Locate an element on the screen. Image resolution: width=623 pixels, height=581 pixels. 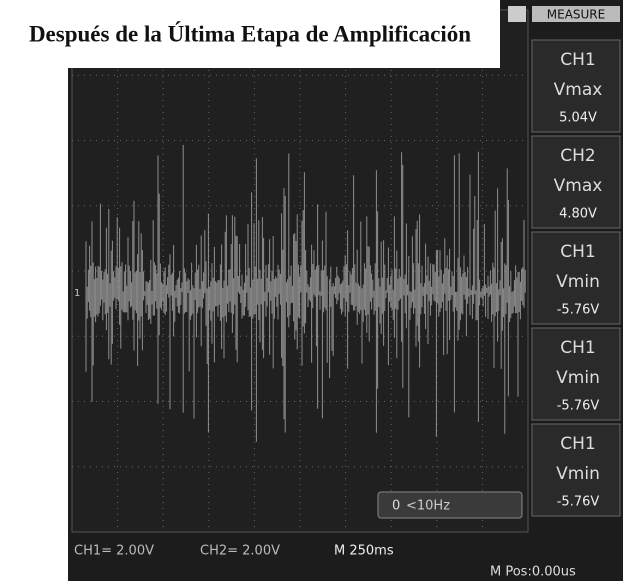
status-pos: M Pos:0.00us is located at coordinates (533, 572).